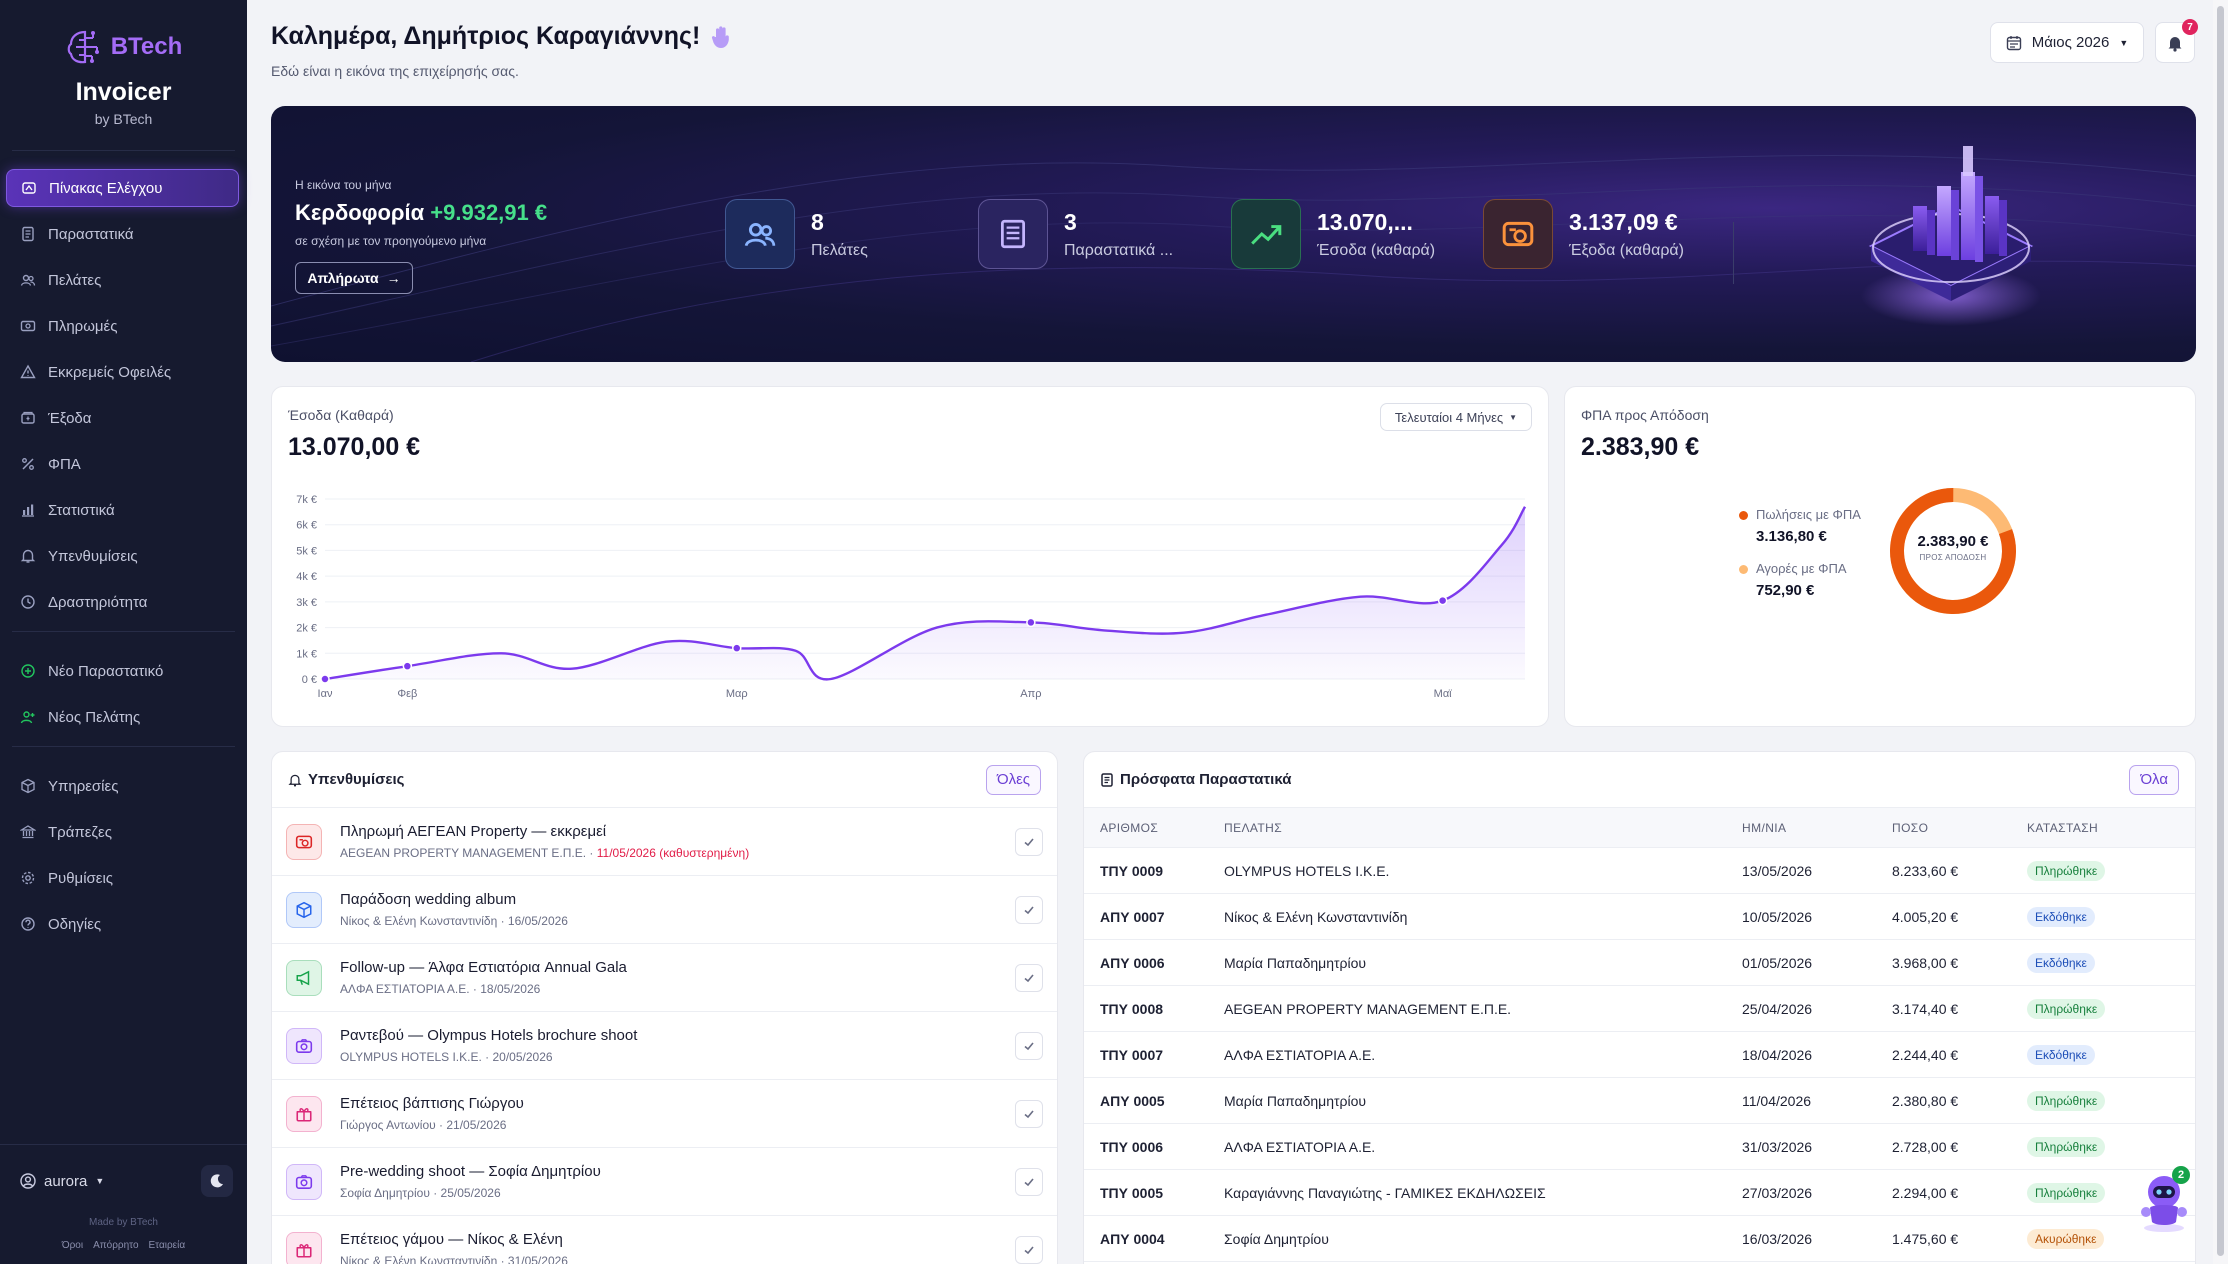 This screenshot has height=1264, width=2228. Describe the element at coordinates (2066, 1238) in the screenshot. I see `status-badge: Ακυρώθηκε` at that location.